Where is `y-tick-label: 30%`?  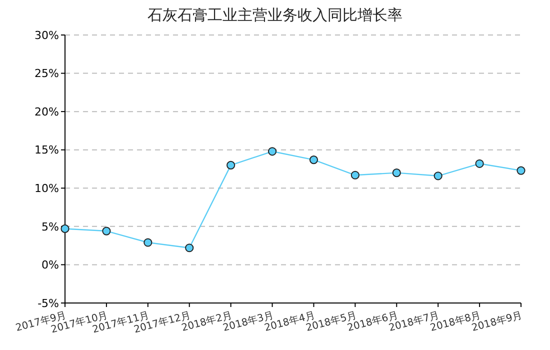
y-tick-label: 30% is located at coordinates (46, 35).